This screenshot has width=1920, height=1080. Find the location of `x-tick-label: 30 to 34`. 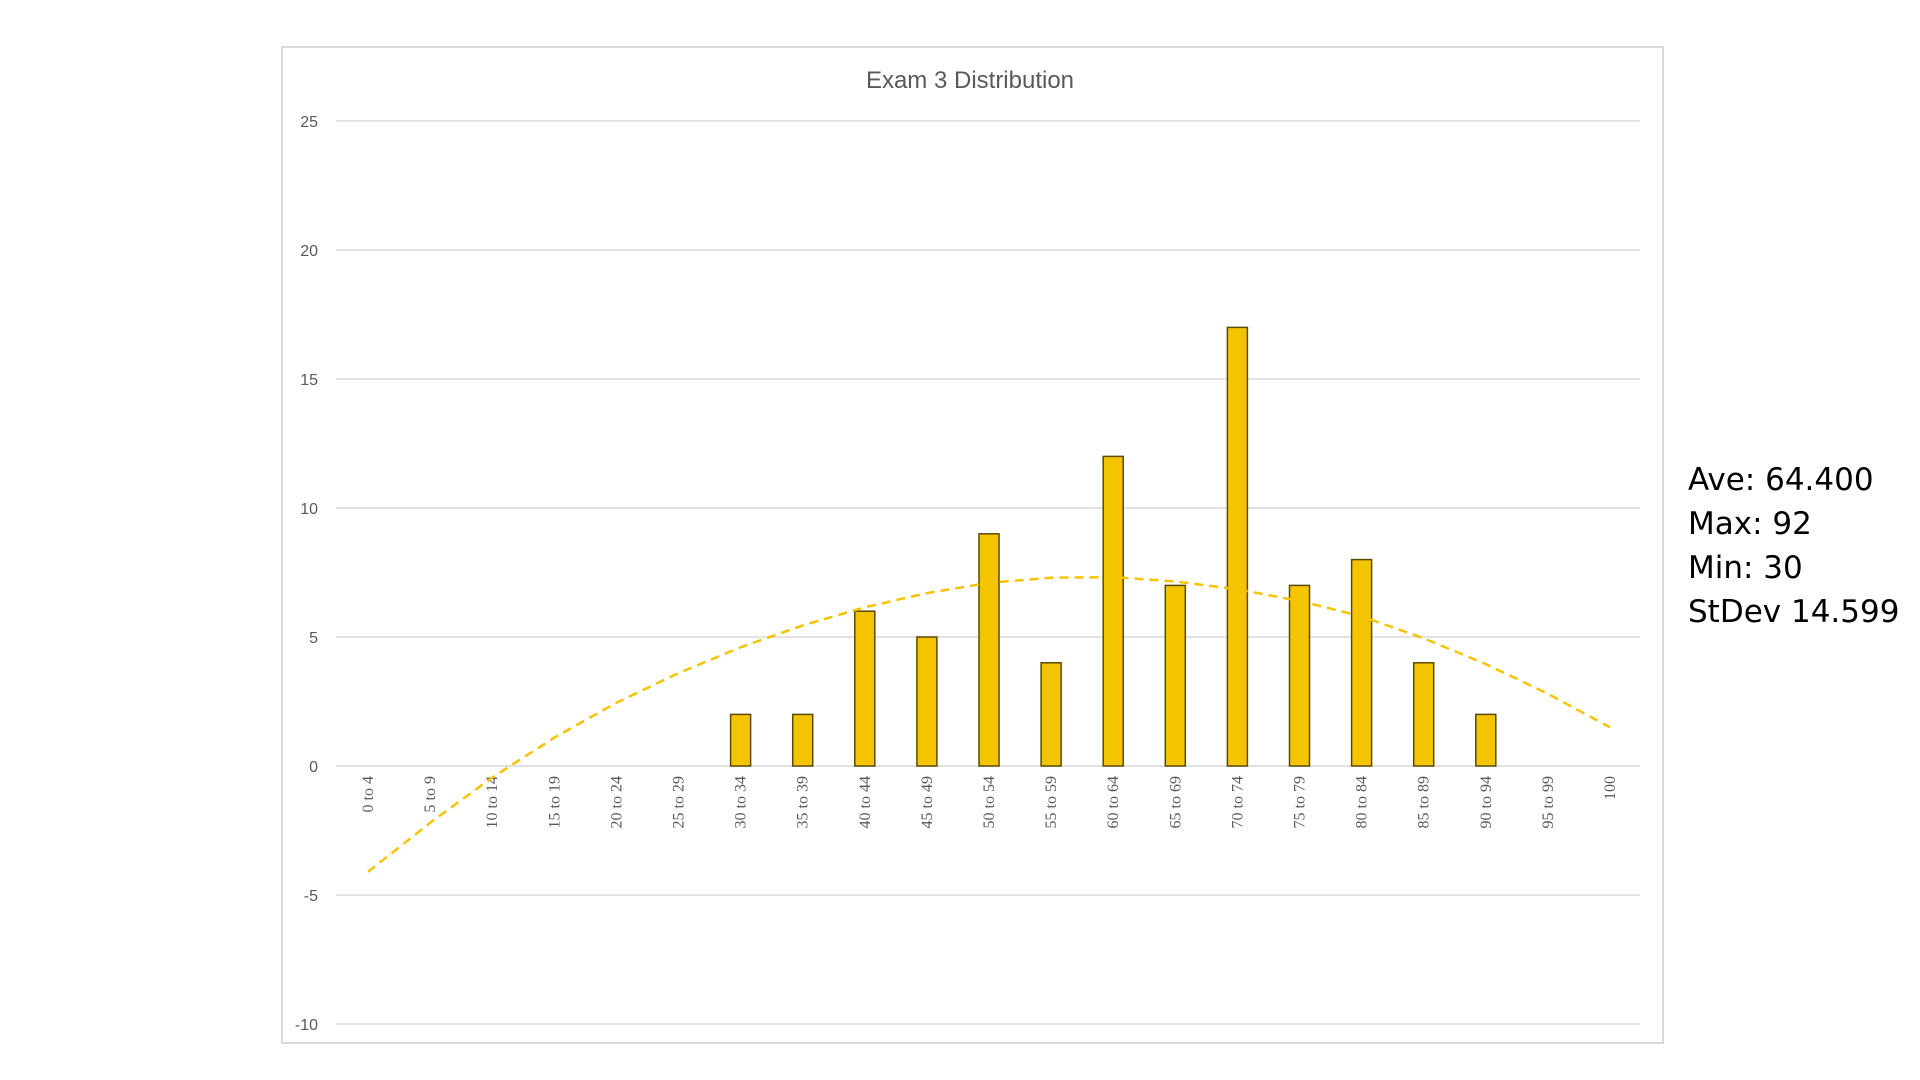

x-tick-label: 30 to 34 is located at coordinates (741, 802).